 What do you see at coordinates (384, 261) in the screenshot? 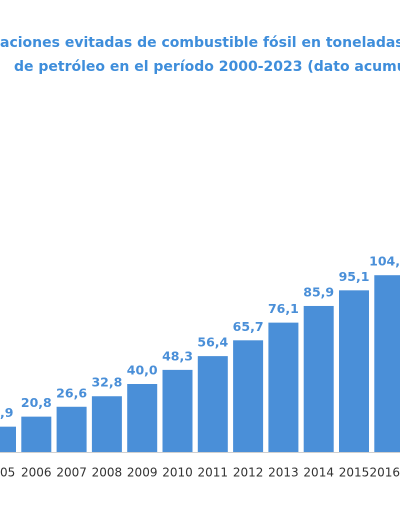
I see `value-label: 104,` at bounding box center [384, 261].